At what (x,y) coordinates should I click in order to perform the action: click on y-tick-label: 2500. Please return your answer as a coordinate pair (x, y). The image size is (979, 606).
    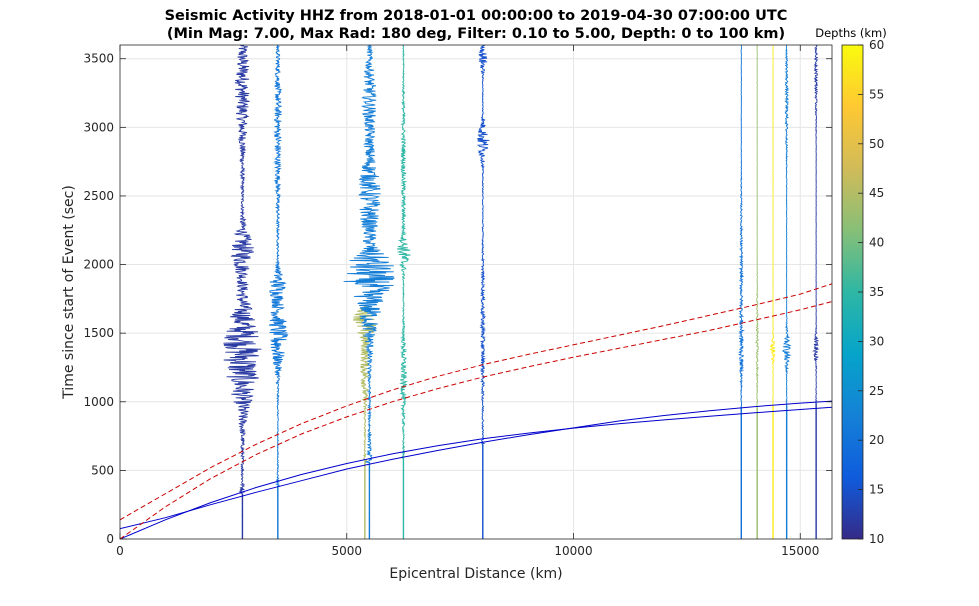
    Looking at the image, I should click on (98, 196).